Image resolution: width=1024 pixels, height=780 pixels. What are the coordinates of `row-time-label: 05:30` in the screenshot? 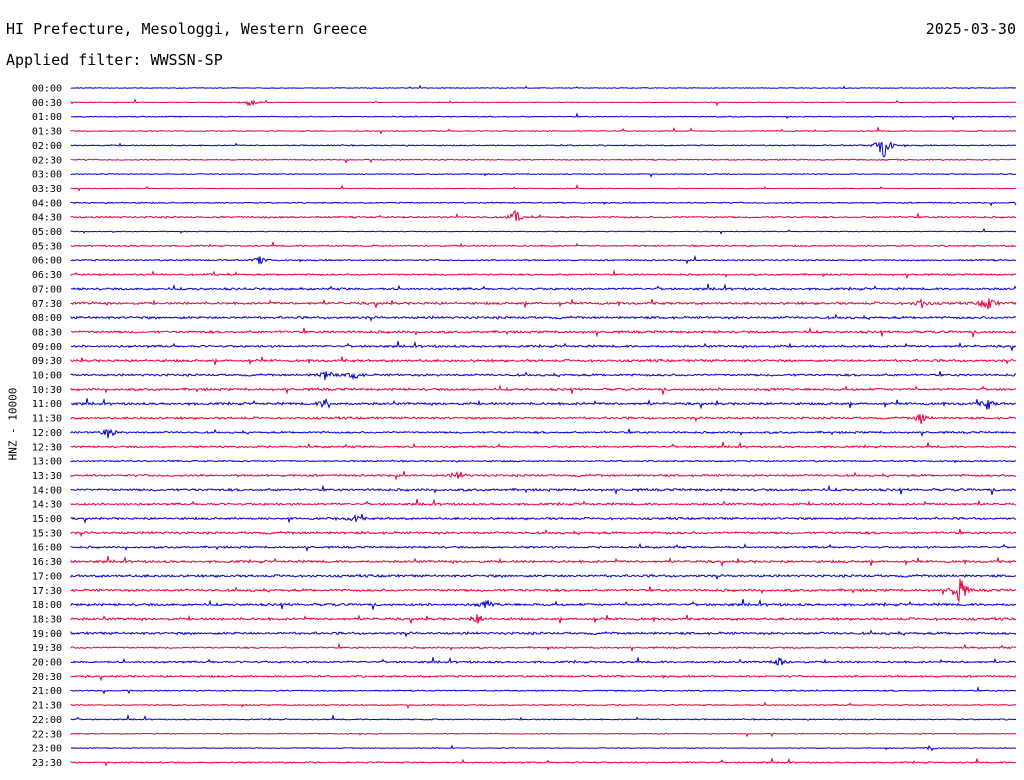 It's located at (47, 246).